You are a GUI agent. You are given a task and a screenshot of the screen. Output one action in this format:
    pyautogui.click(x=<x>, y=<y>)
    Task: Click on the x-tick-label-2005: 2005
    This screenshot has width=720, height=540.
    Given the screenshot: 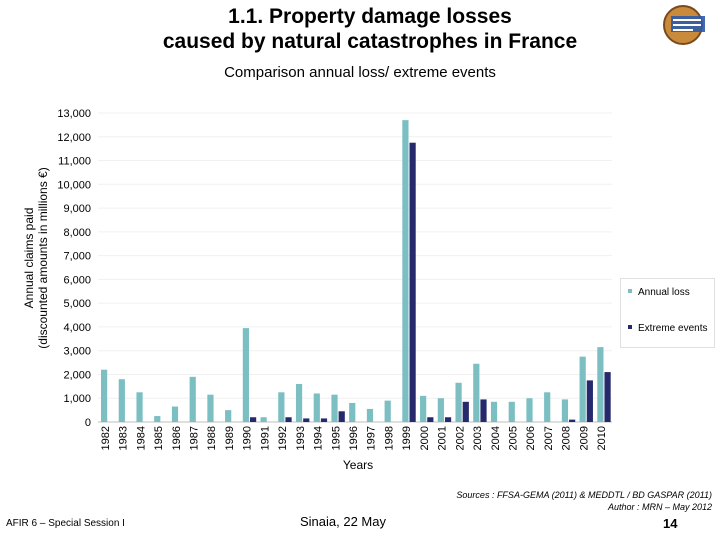 What is the action you would take?
    pyautogui.click(x=514, y=438)
    